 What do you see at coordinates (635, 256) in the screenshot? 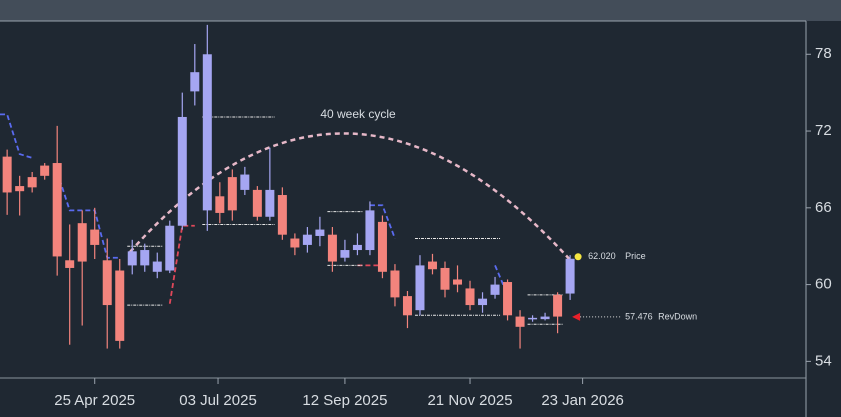
I see `annotation-text: Price` at bounding box center [635, 256].